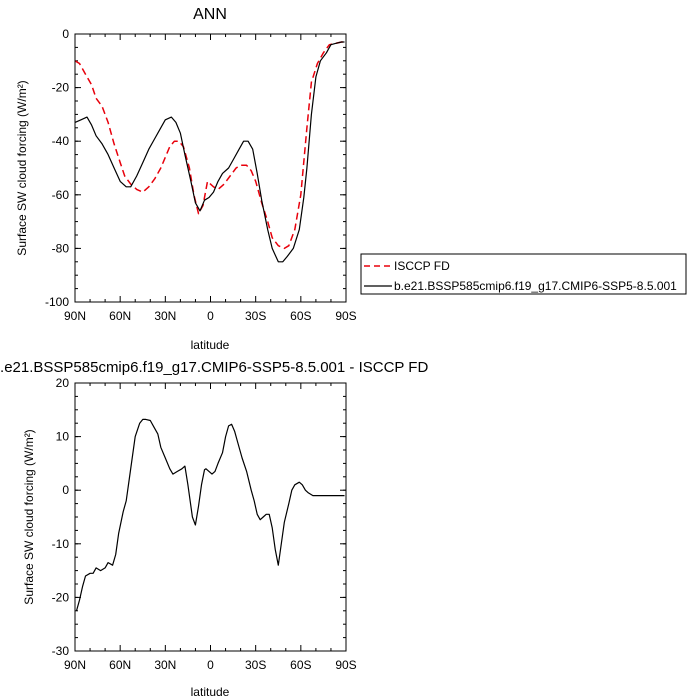 The width and height of the screenshot is (700, 700). I want to click on legend-box, so click(523, 274).